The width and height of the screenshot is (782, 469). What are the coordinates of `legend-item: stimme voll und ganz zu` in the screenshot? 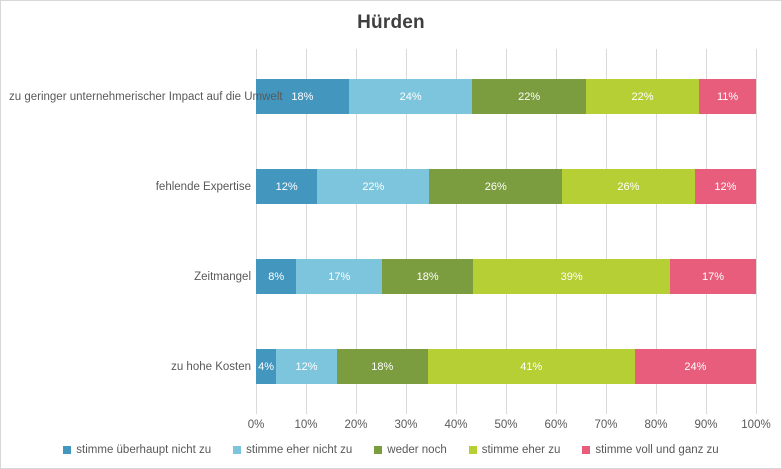 It's located at (650, 450).